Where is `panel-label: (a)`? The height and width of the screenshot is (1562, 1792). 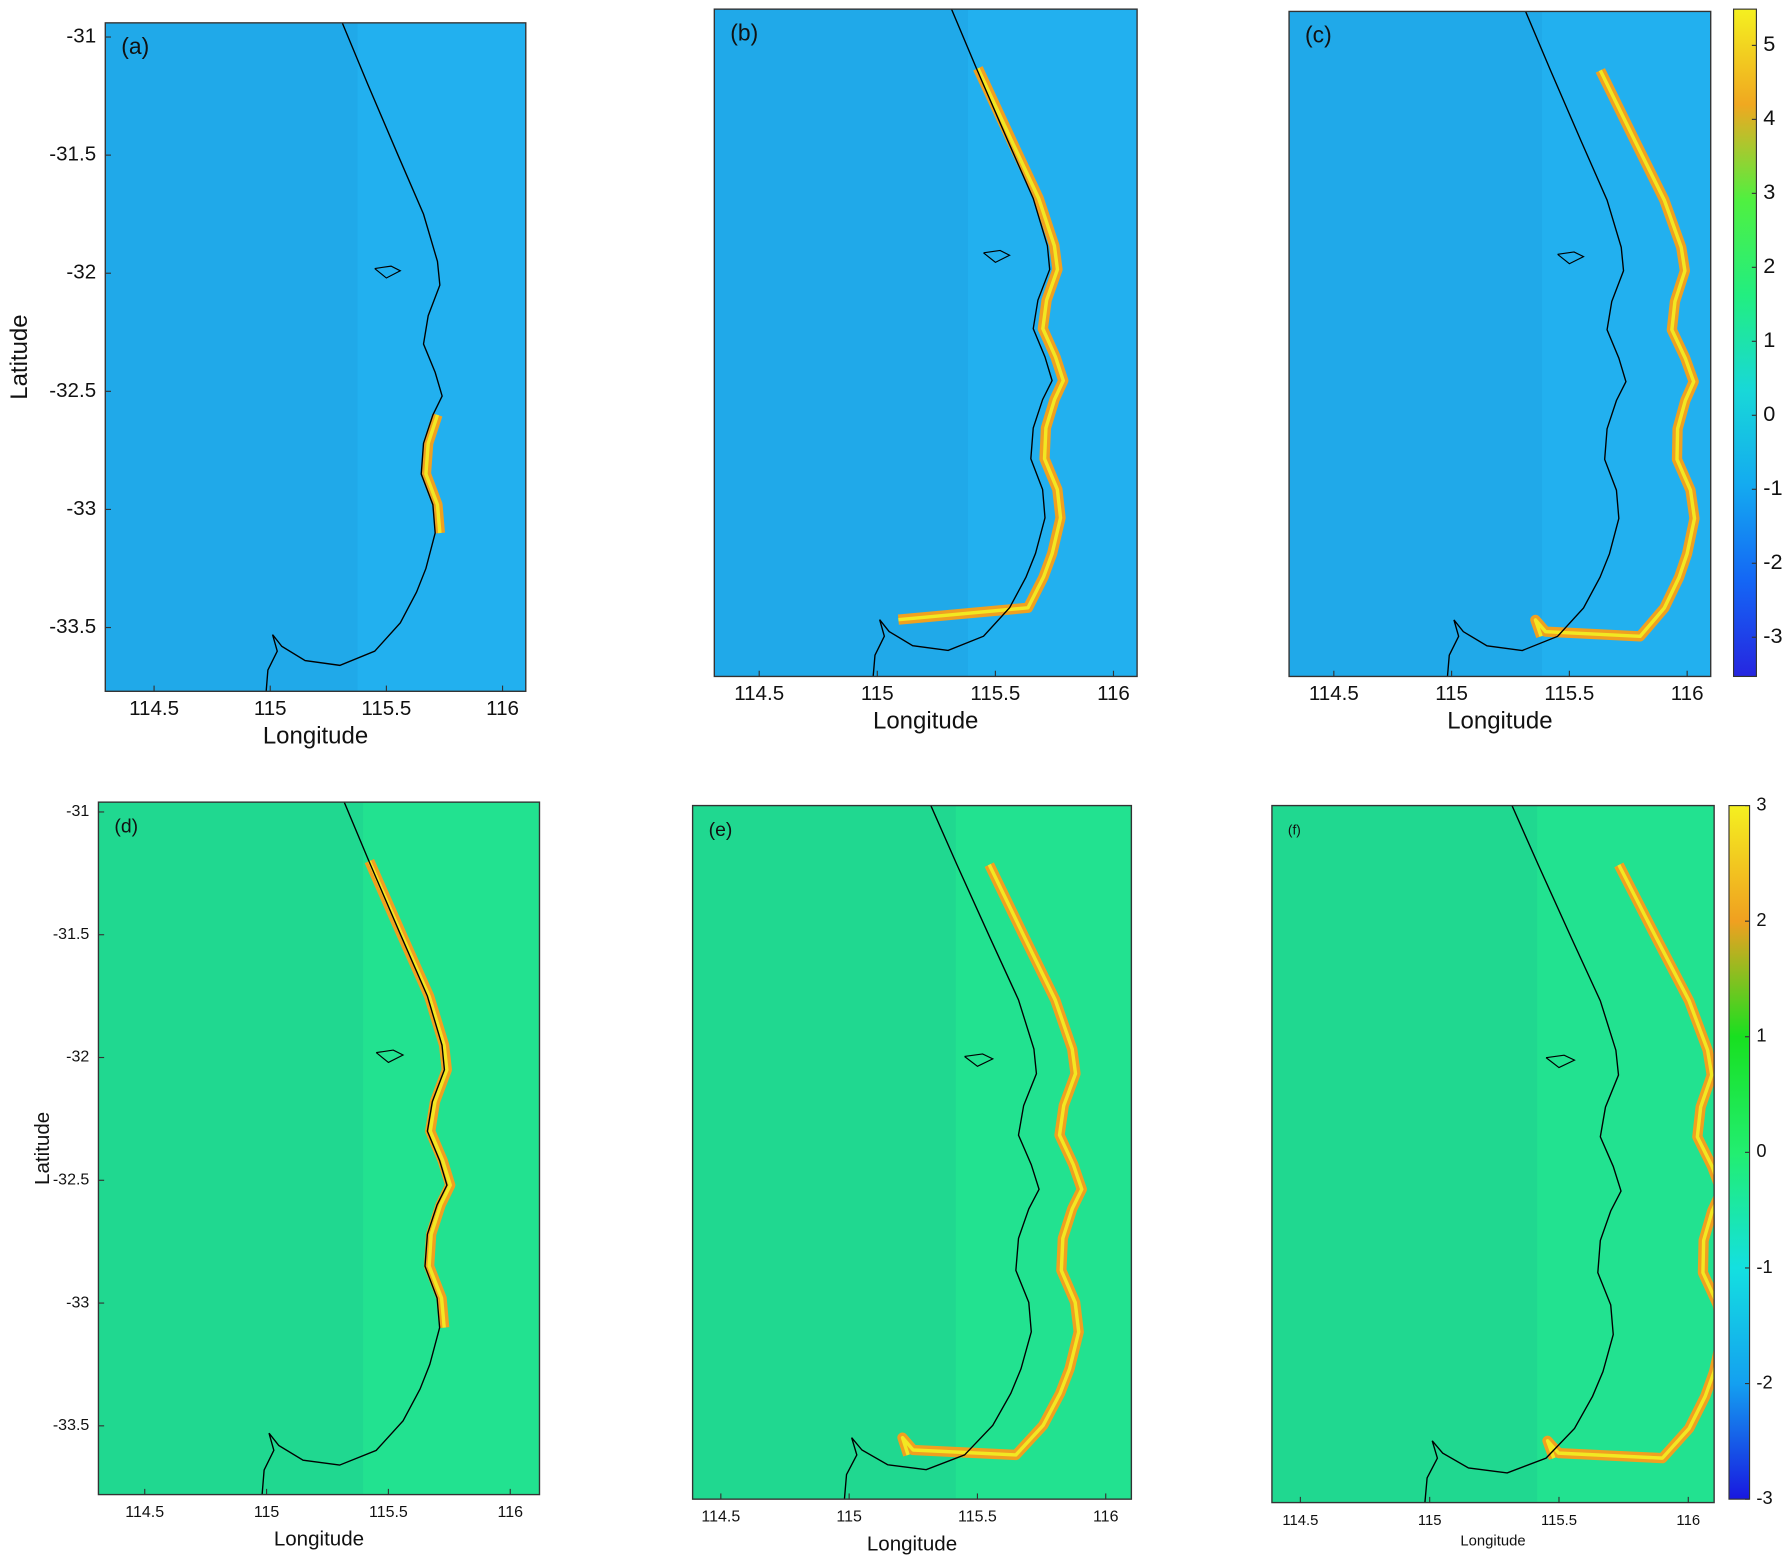
panel-label: (a) is located at coordinates (135, 46).